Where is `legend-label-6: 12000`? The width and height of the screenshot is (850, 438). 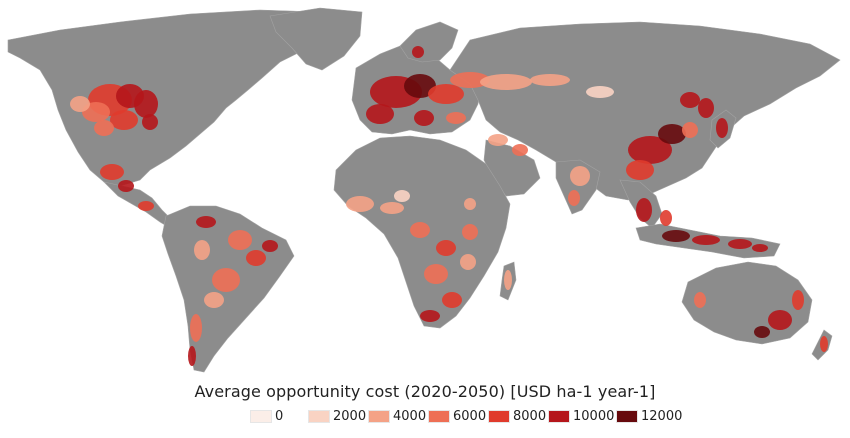
legend-label-6: 12000 is located at coordinates (662, 416).